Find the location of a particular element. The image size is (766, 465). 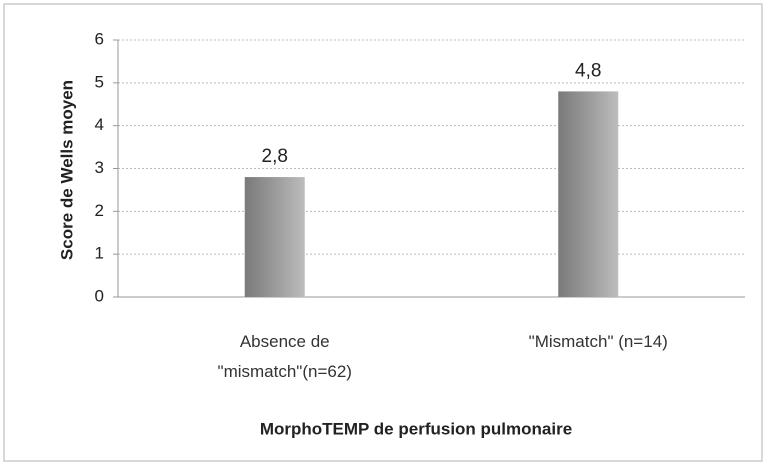

x-tick-label: "Mismatch" (n=14) is located at coordinates (598, 341).